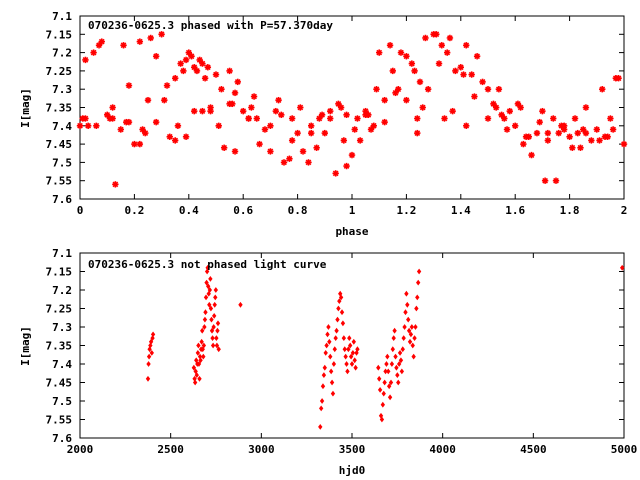  Describe the element at coordinates (406, 210) in the screenshot. I see `phased-x-tick-label: 1.2` at that location.